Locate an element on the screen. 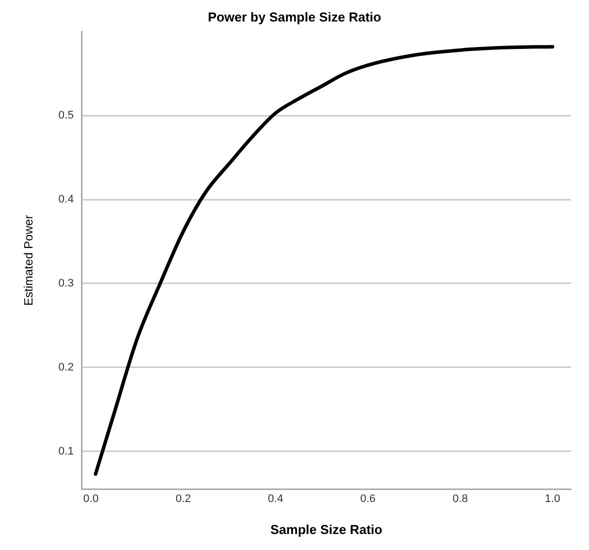 The image size is (589, 550). x-tick-label: 0.2 is located at coordinates (183, 498).